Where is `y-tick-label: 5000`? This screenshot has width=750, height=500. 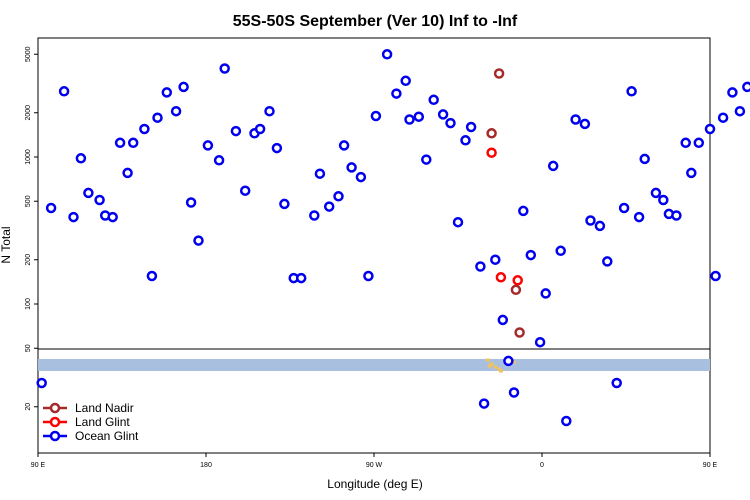 y-tick-label: 5000 is located at coordinates (28, 54).